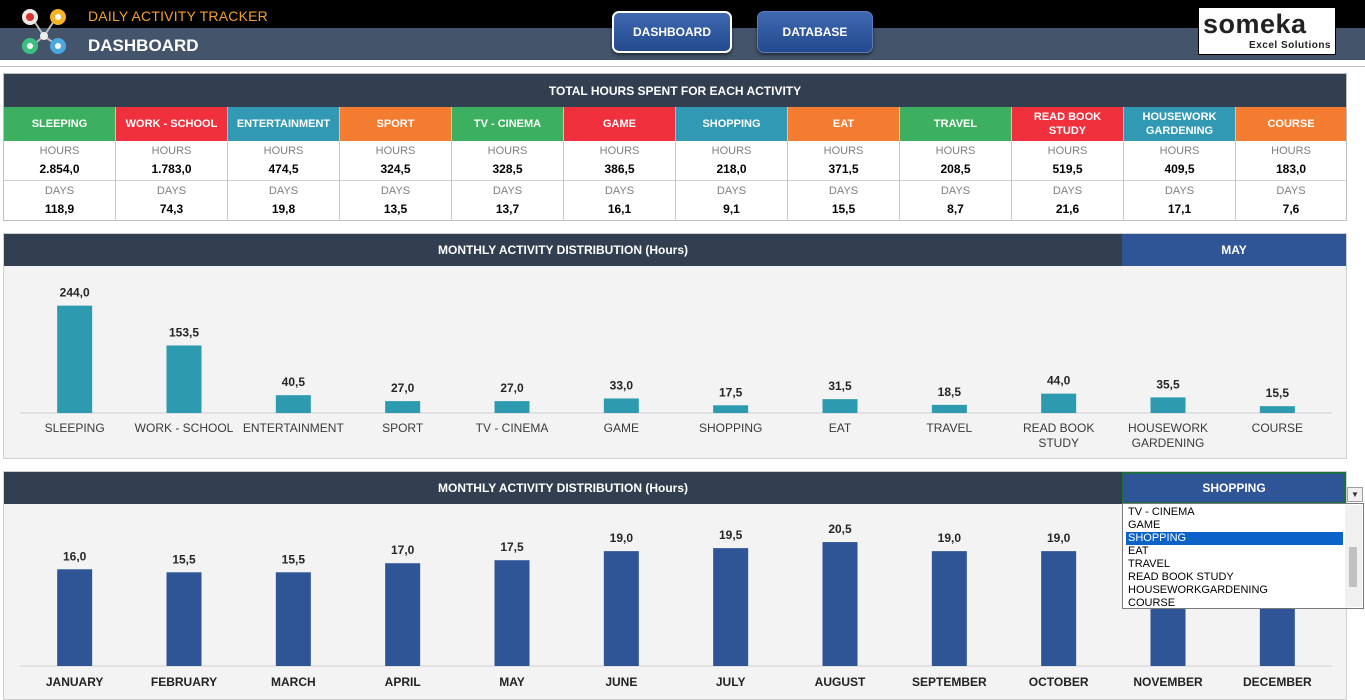 This screenshot has width=1365, height=700. I want to click on hours-value: 371,5, so click(843, 169).